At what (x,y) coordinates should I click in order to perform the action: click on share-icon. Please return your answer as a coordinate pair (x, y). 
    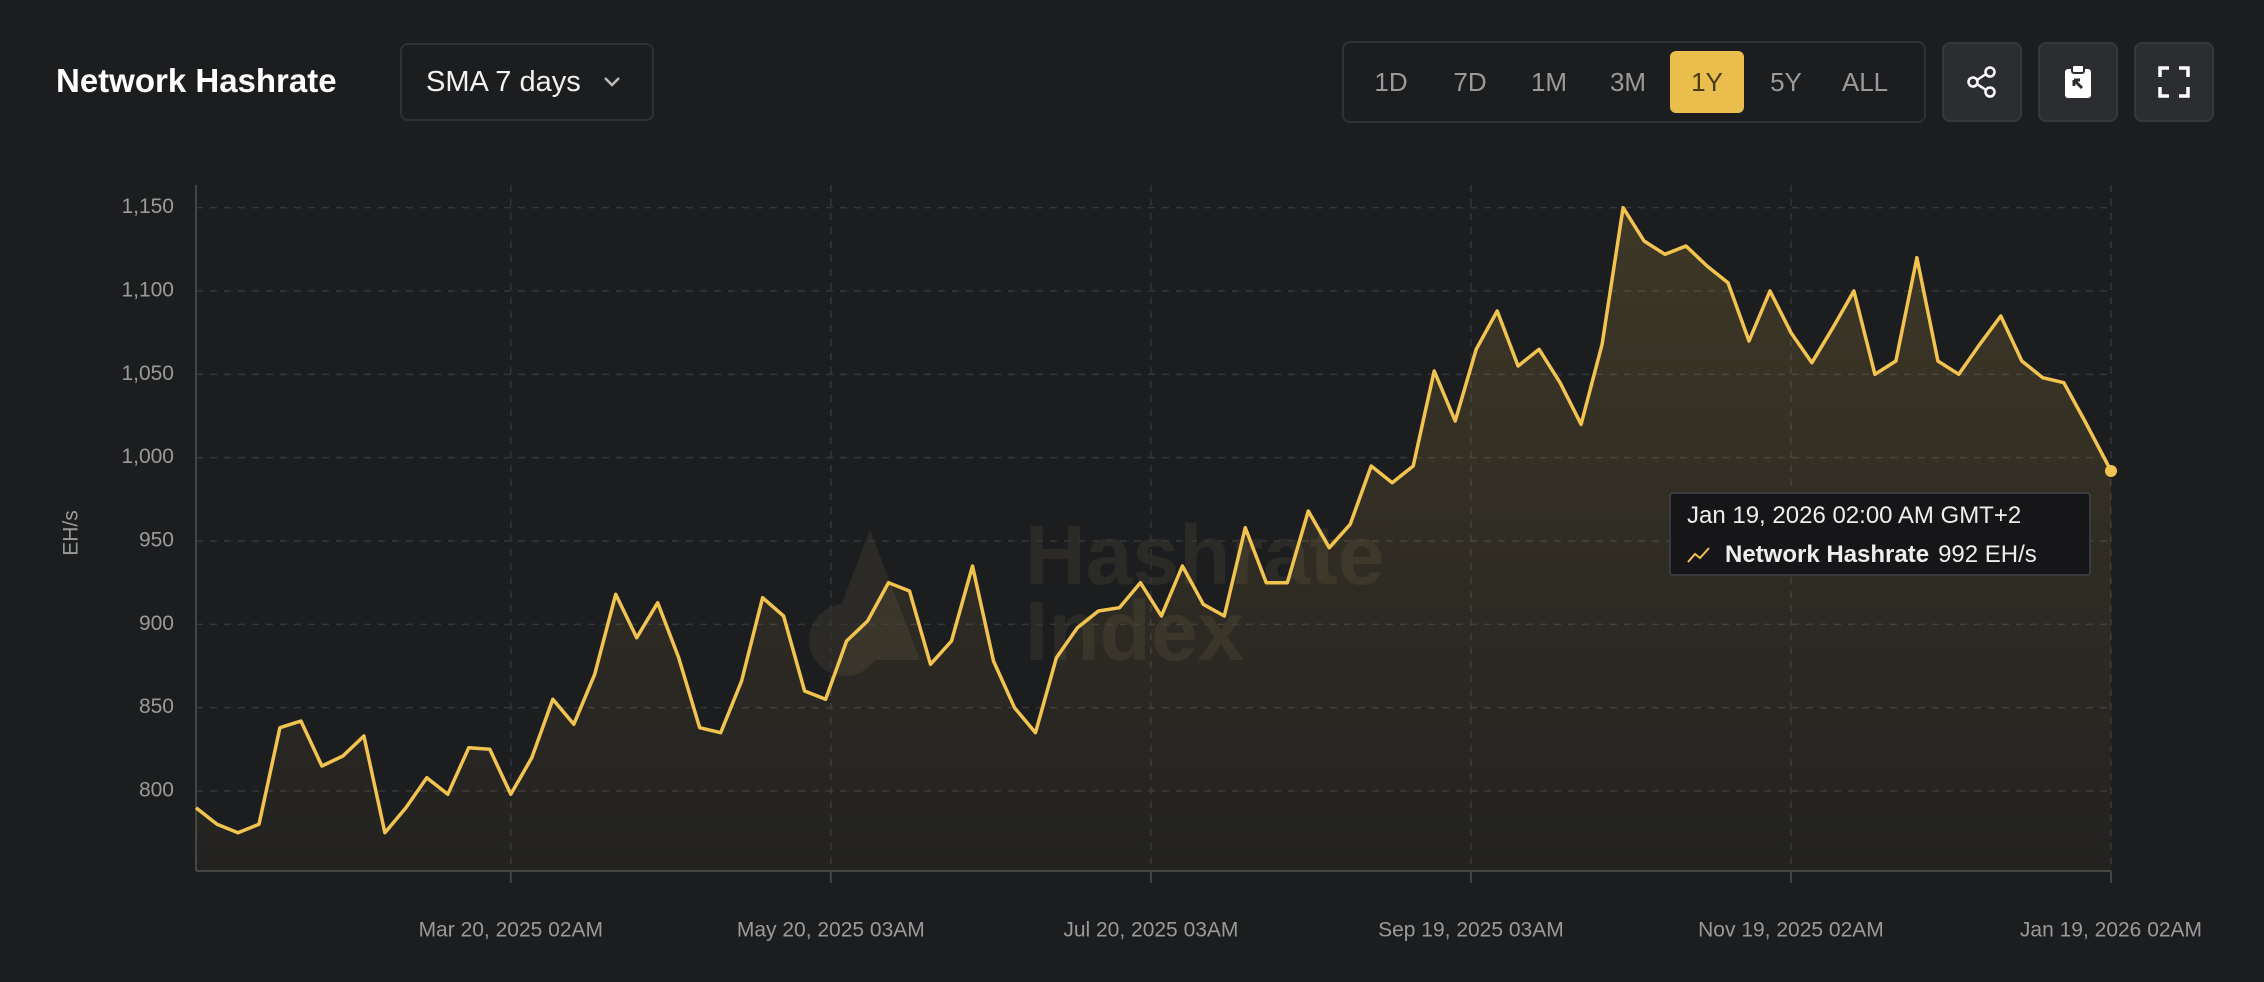
    Looking at the image, I should click on (1981, 82).